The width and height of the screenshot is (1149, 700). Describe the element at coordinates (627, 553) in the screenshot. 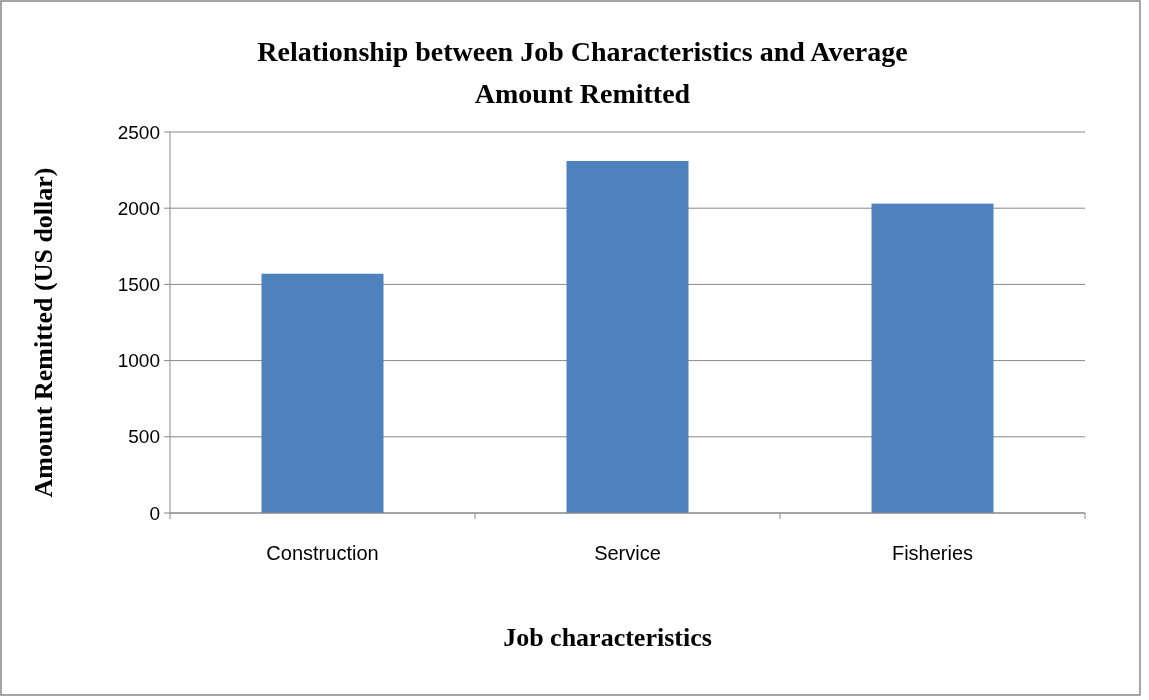

I see `x-tick-label: Service` at that location.